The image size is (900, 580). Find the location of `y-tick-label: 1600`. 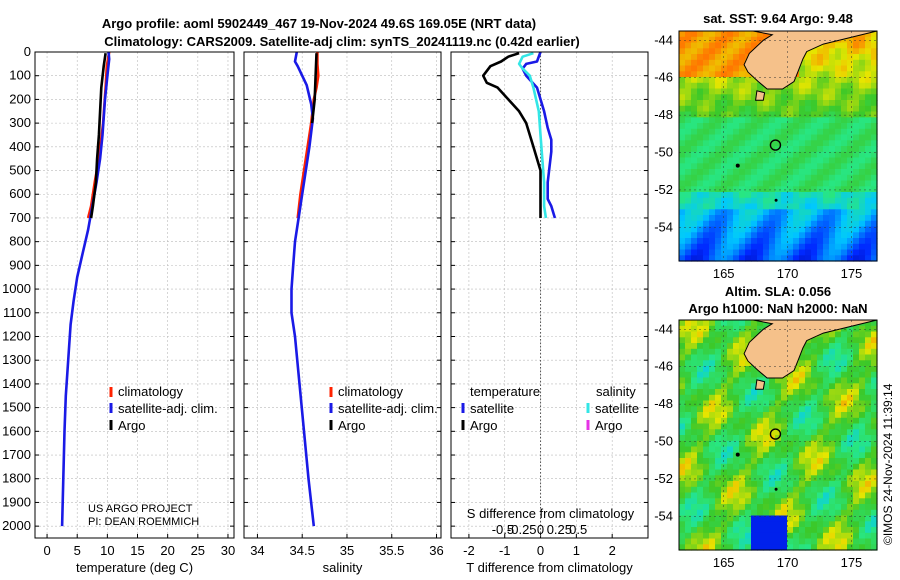

y-tick-label: 1600 is located at coordinates (16, 430).